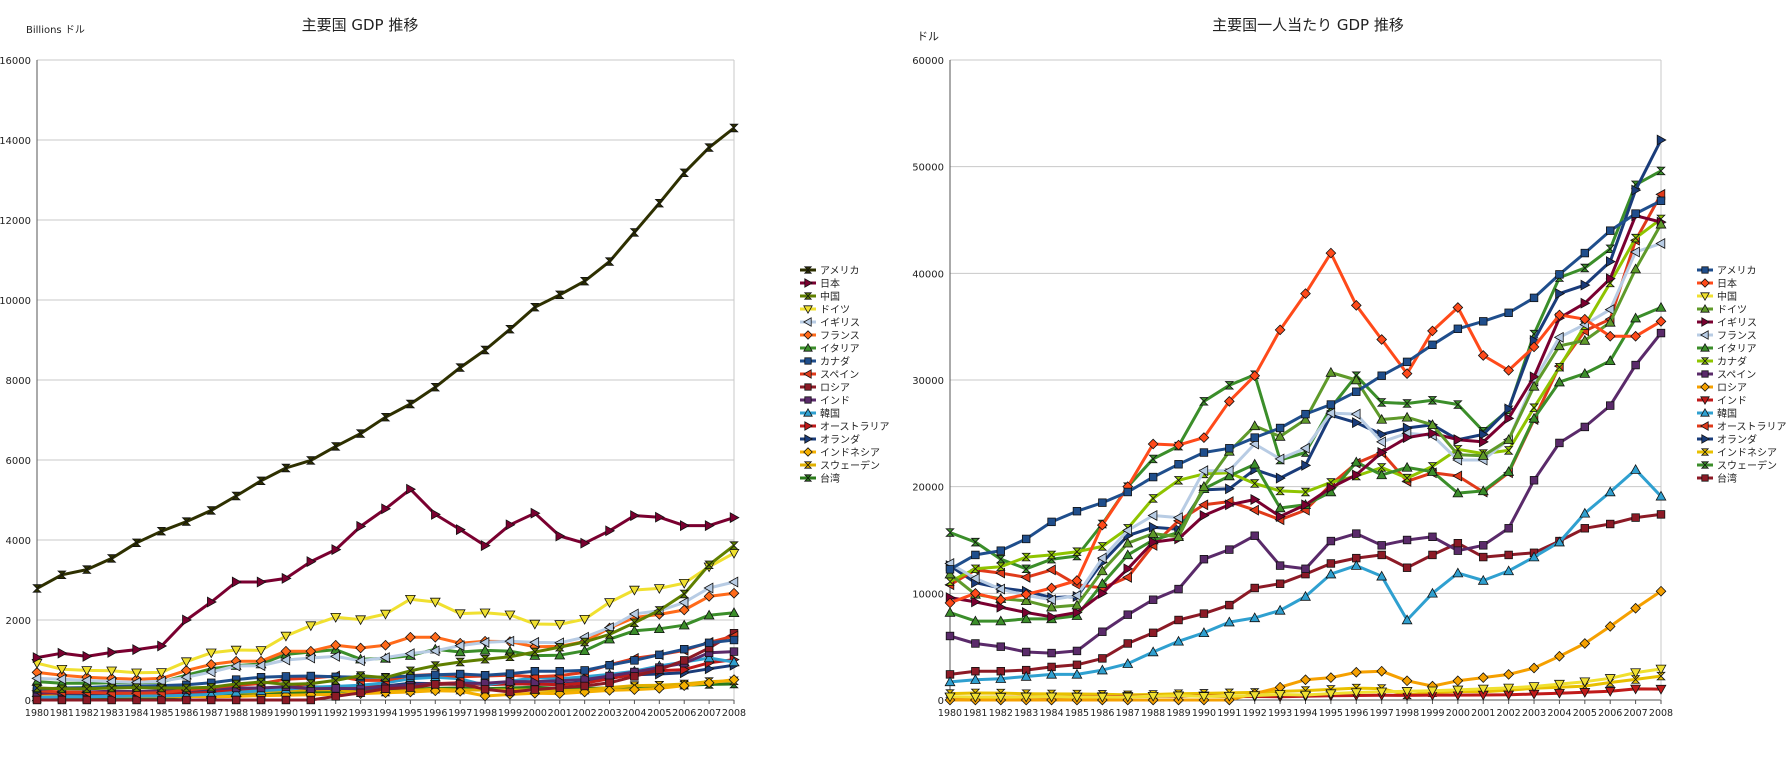  Describe the element at coordinates (830, 271) in the screenshot. I see `legend-item: アメリカ` at that location.